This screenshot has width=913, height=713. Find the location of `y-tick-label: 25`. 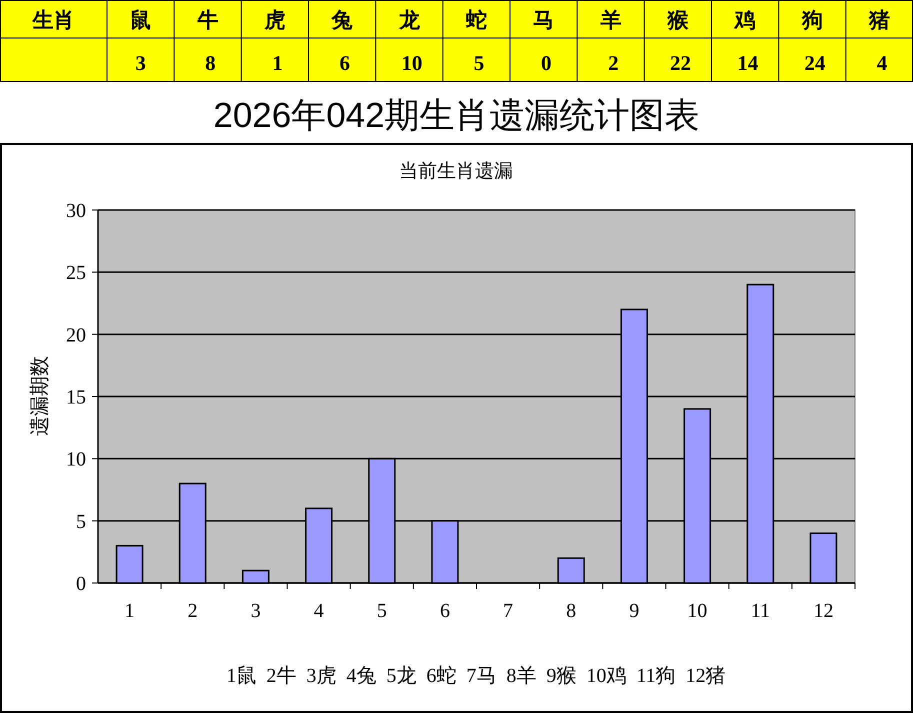

y-tick-label: 25 is located at coordinates (76, 273).